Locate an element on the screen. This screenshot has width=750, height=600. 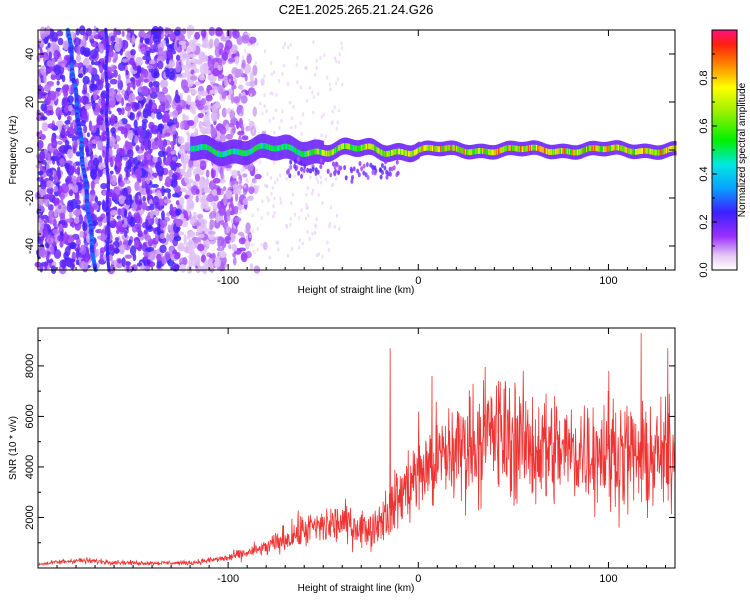
colorbar-tick-label: 0.6 is located at coordinates (704, 125).